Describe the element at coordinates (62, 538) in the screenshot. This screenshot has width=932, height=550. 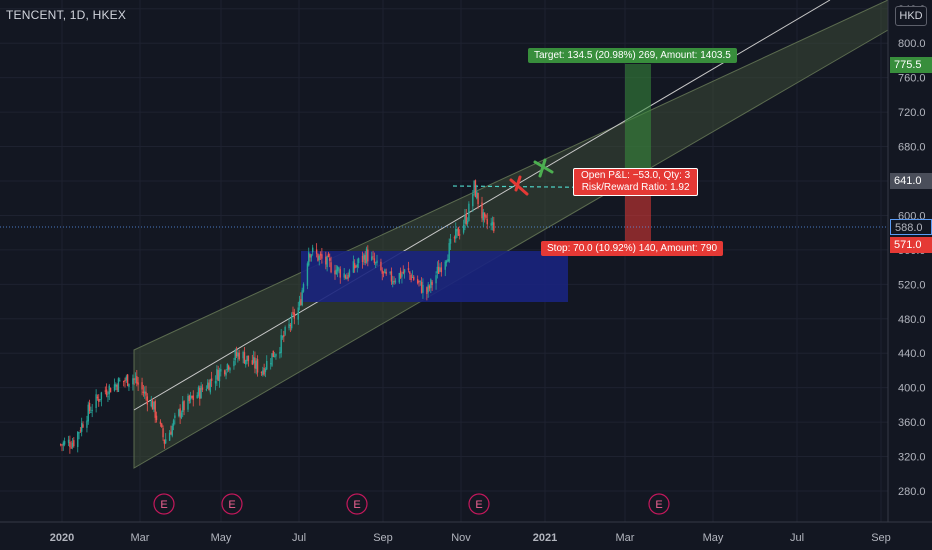
I see `time-tick: 2020` at that location.